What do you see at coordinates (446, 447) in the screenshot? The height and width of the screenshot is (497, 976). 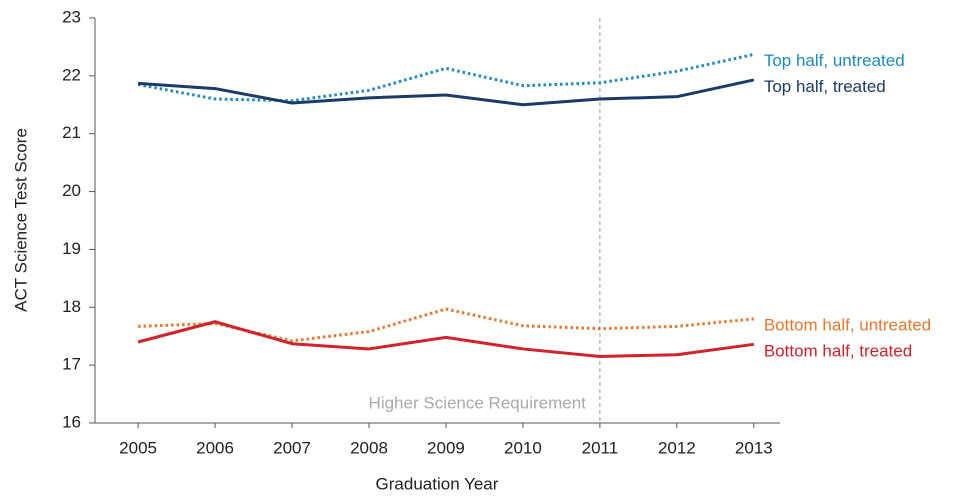 I see `x-tick-label: 2009` at bounding box center [446, 447].